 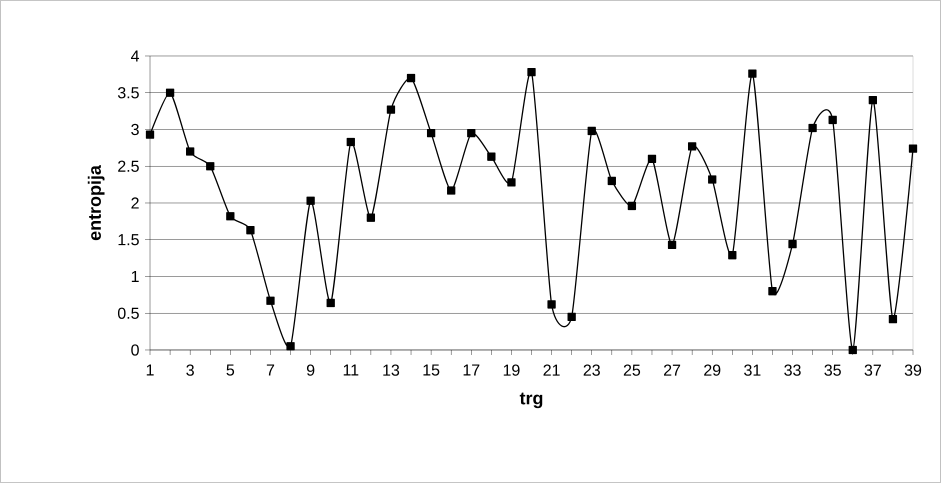 I want to click on x-tick-label: 35, so click(x=832, y=370).